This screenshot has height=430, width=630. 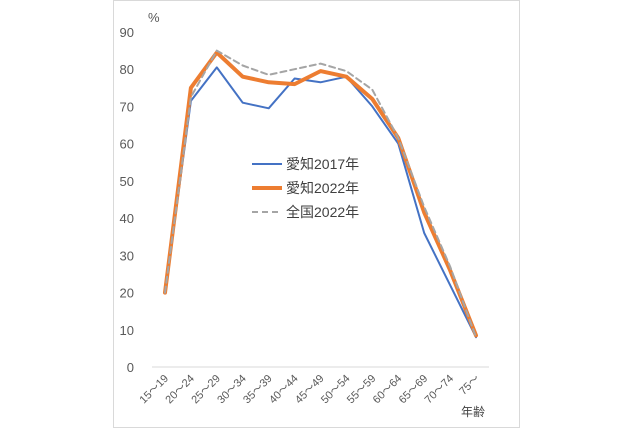 I want to click on y-axis-unit-label: %, so click(x=154, y=17).